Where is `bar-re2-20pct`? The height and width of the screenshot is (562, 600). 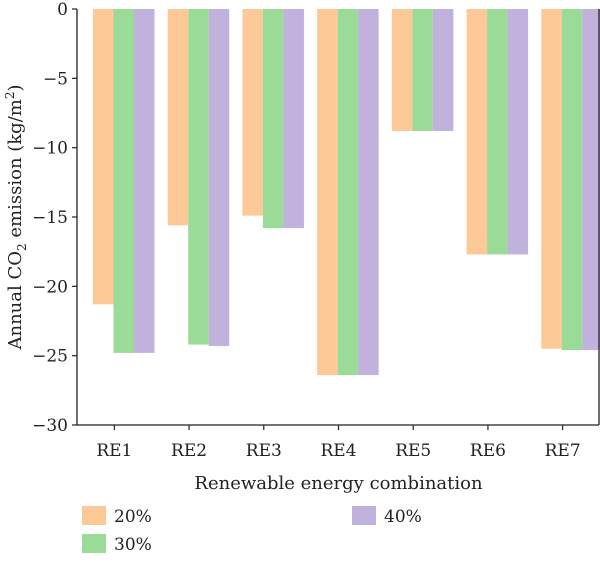
bar-re2-20pct is located at coordinates (178, 117).